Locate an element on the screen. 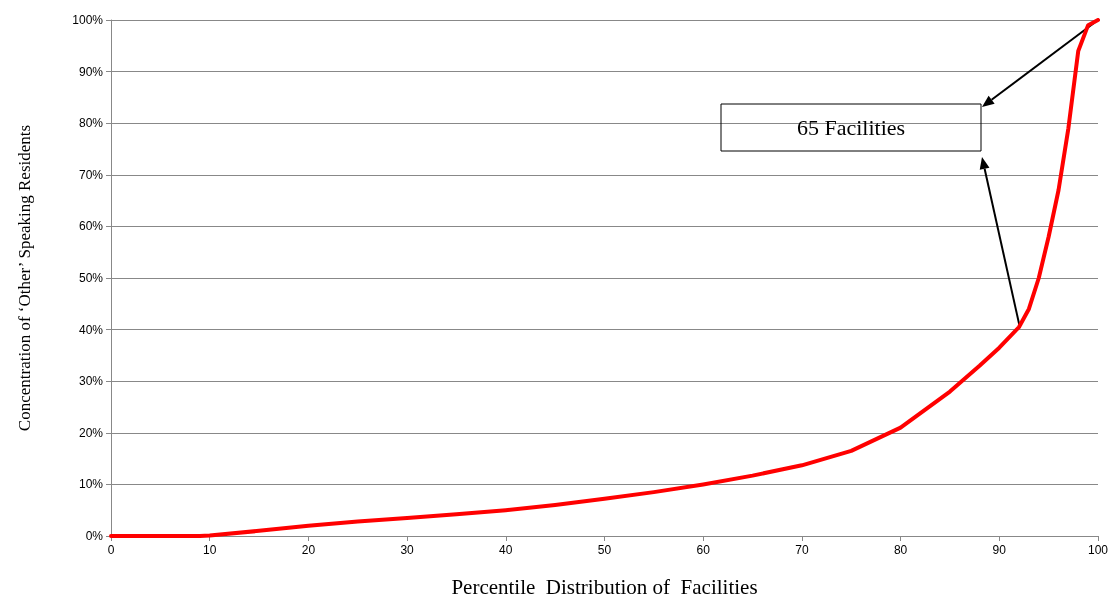 This screenshot has width=1119, height=610. y-tick-label: 40% is located at coordinates (91, 329).